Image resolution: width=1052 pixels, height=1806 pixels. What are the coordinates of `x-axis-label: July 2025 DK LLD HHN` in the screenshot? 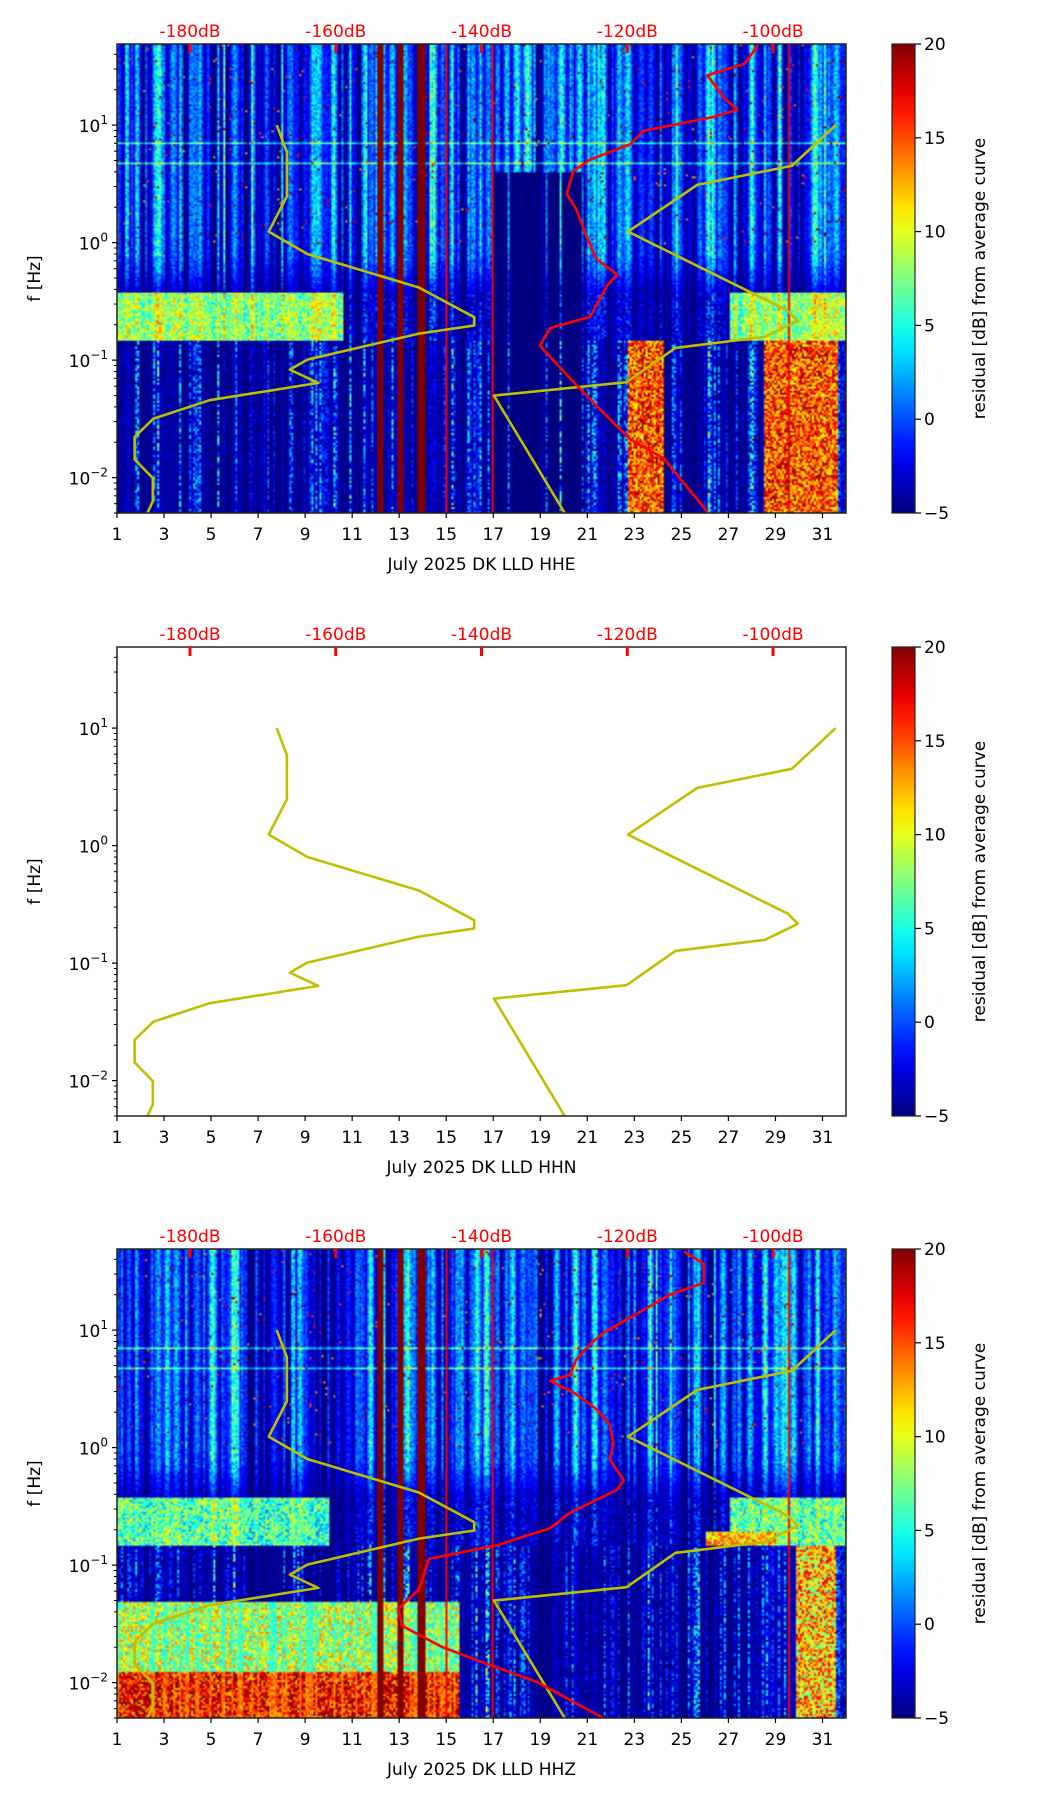 It's located at (480, 1168).